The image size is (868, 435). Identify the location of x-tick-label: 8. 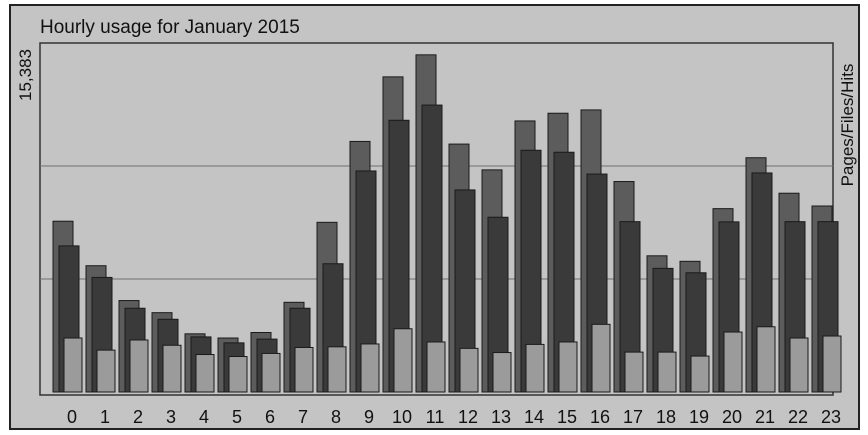
(336, 417).